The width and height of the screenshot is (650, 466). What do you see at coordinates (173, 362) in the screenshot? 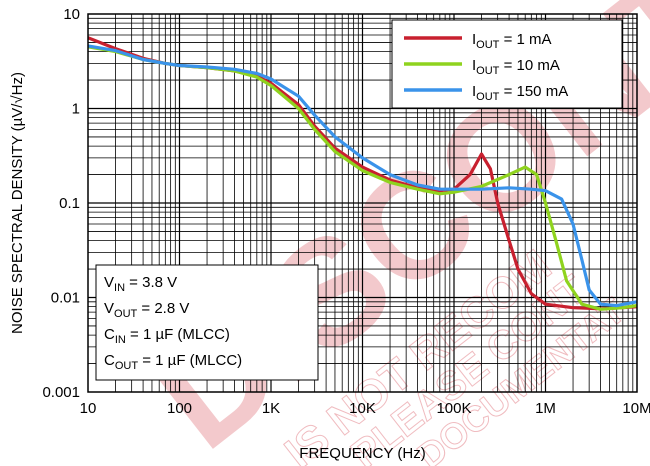
I see `condition-line: COUT = 1 µF (MLCC)` at bounding box center [173, 362].